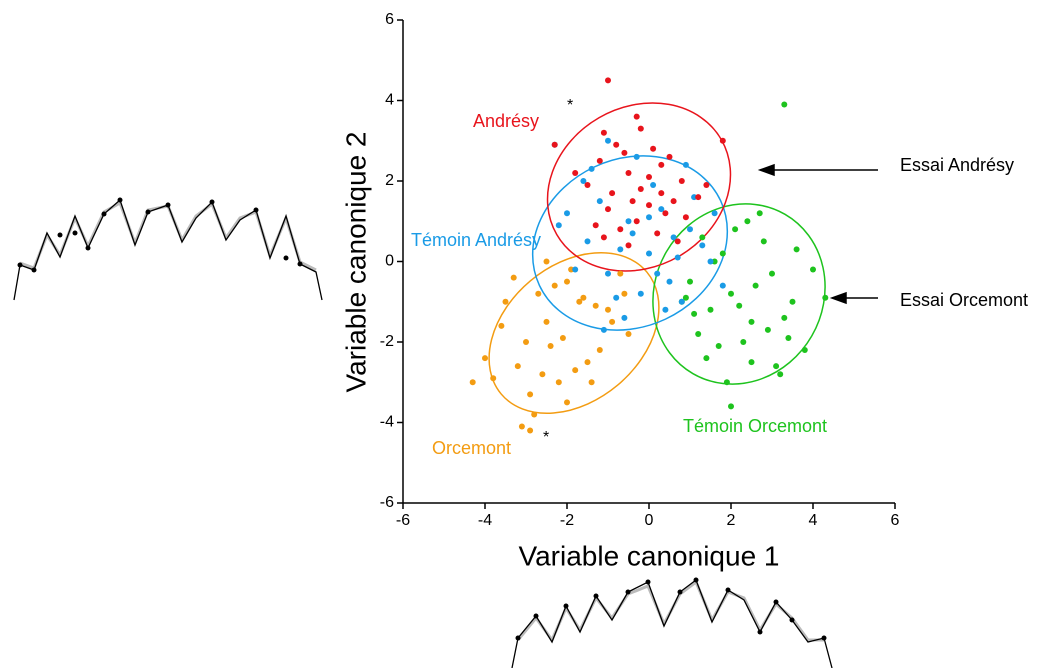  Describe the element at coordinates (567, 520) in the screenshot. I see `x-tick-label: -2` at that location.